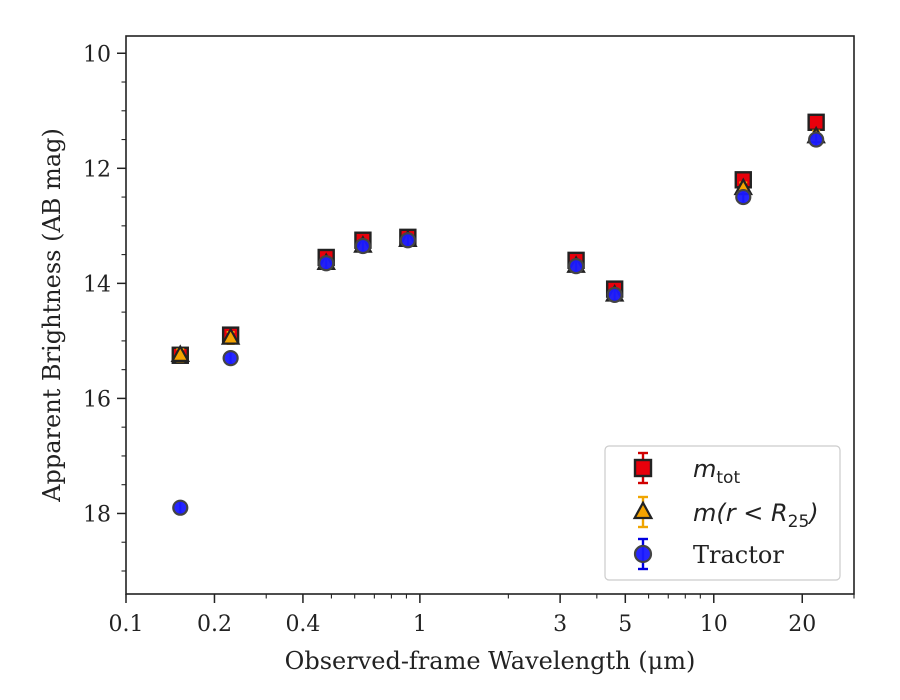 This screenshot has height=700, width=900. What do you see at coordinates (126, 624) in the screenshot?
I see `x-tick-label: 0.1` at bounding box center [126, 624].